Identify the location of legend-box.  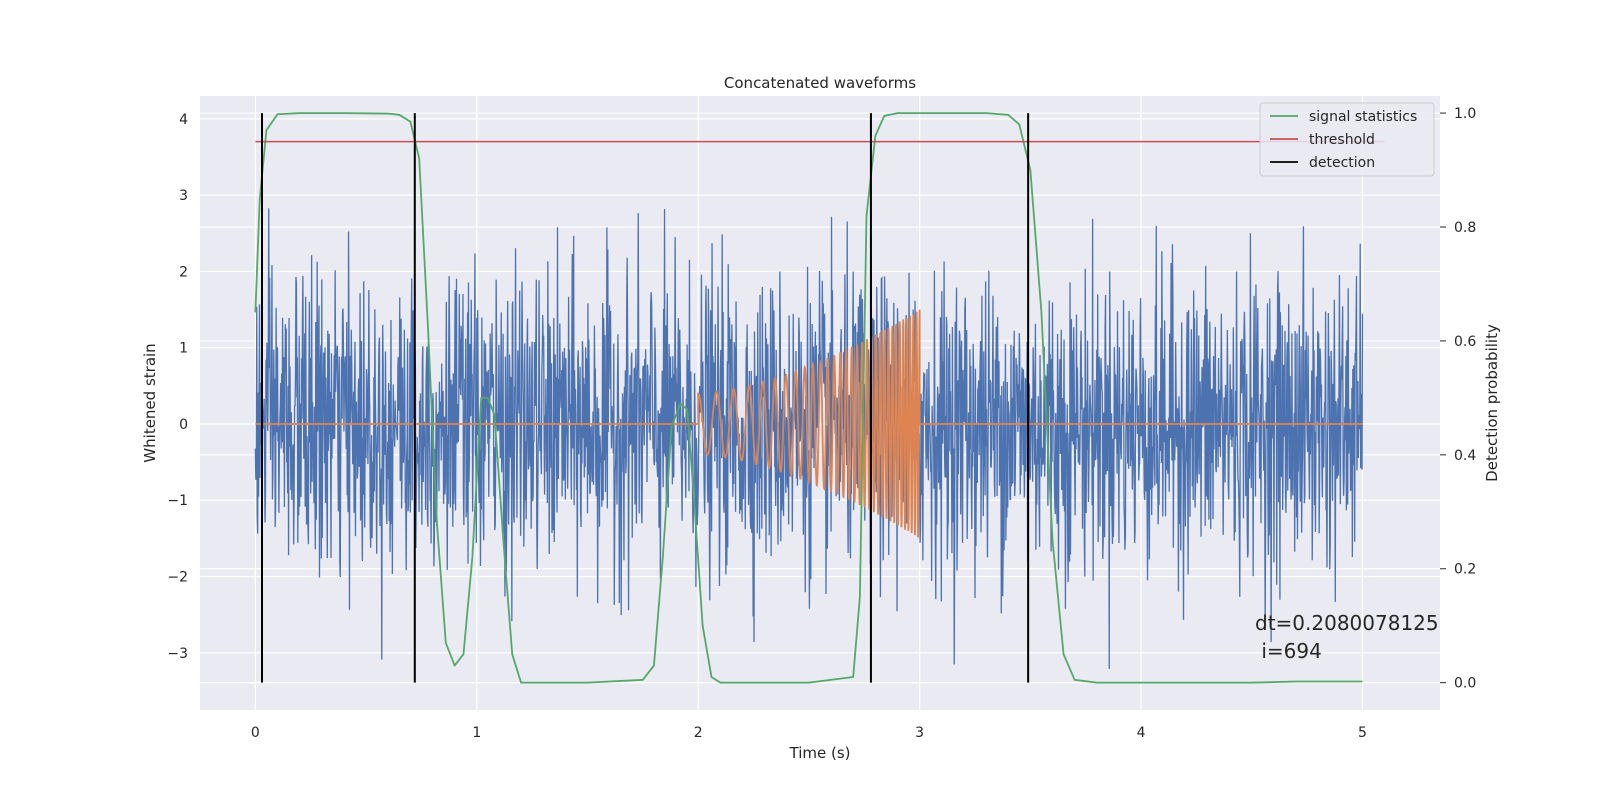
(1347, 139).